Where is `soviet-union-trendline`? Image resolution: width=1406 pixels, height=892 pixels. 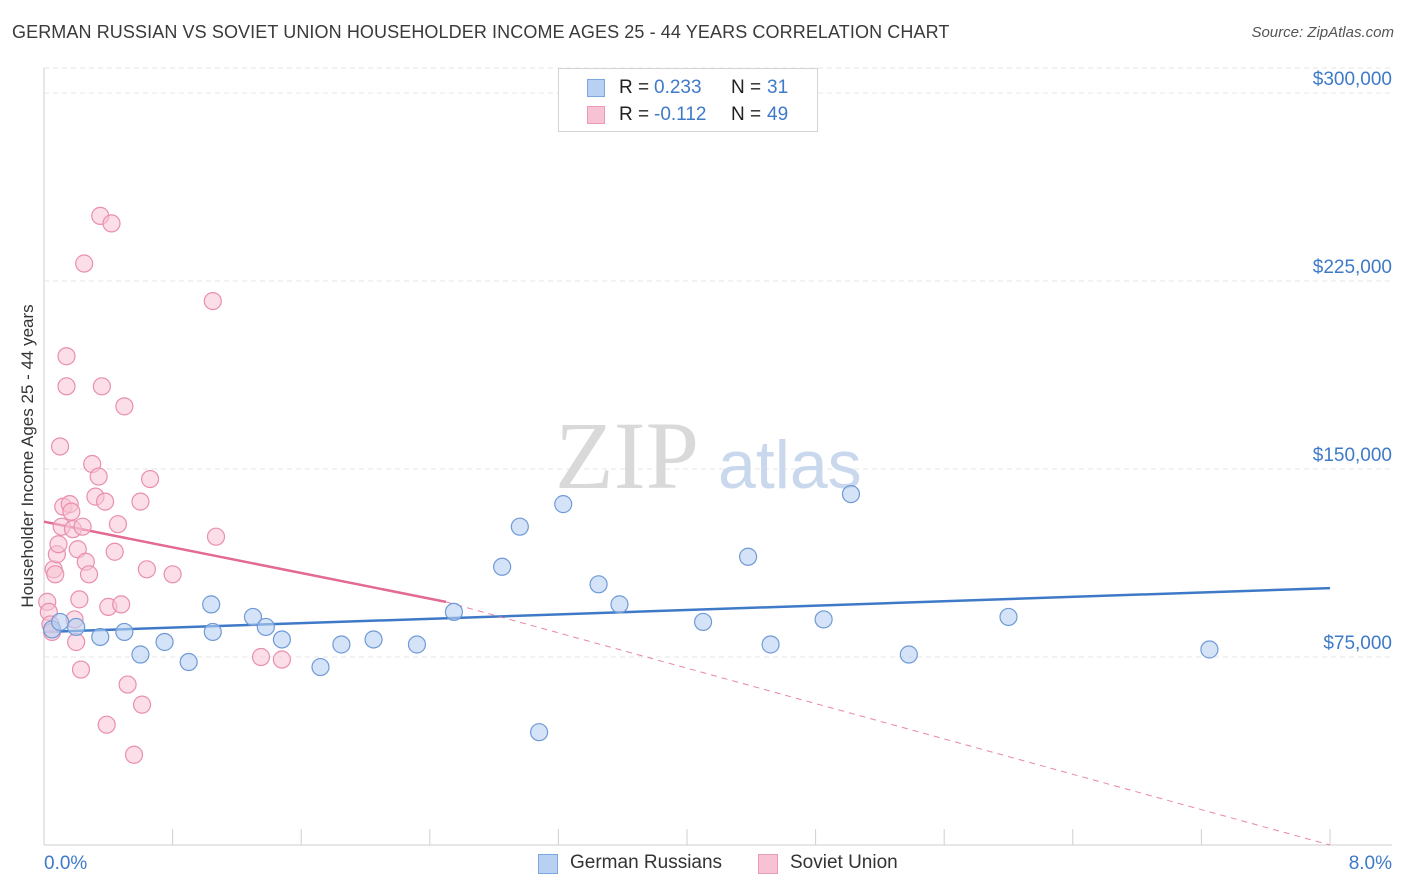 soviet-union-trendline is located at coordinates (245, 562).